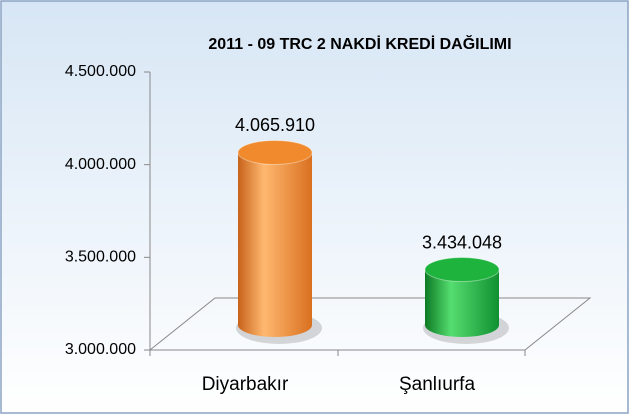 The width and height of the screenshot is (630, 415). I want to click on bar, so click(275, 238).